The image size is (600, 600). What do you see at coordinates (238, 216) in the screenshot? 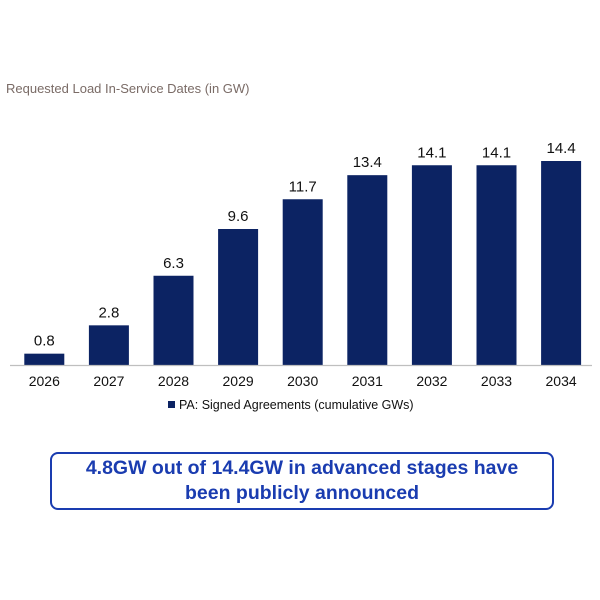
I see `data-label: 9.6` at bounding box center [238, 216].